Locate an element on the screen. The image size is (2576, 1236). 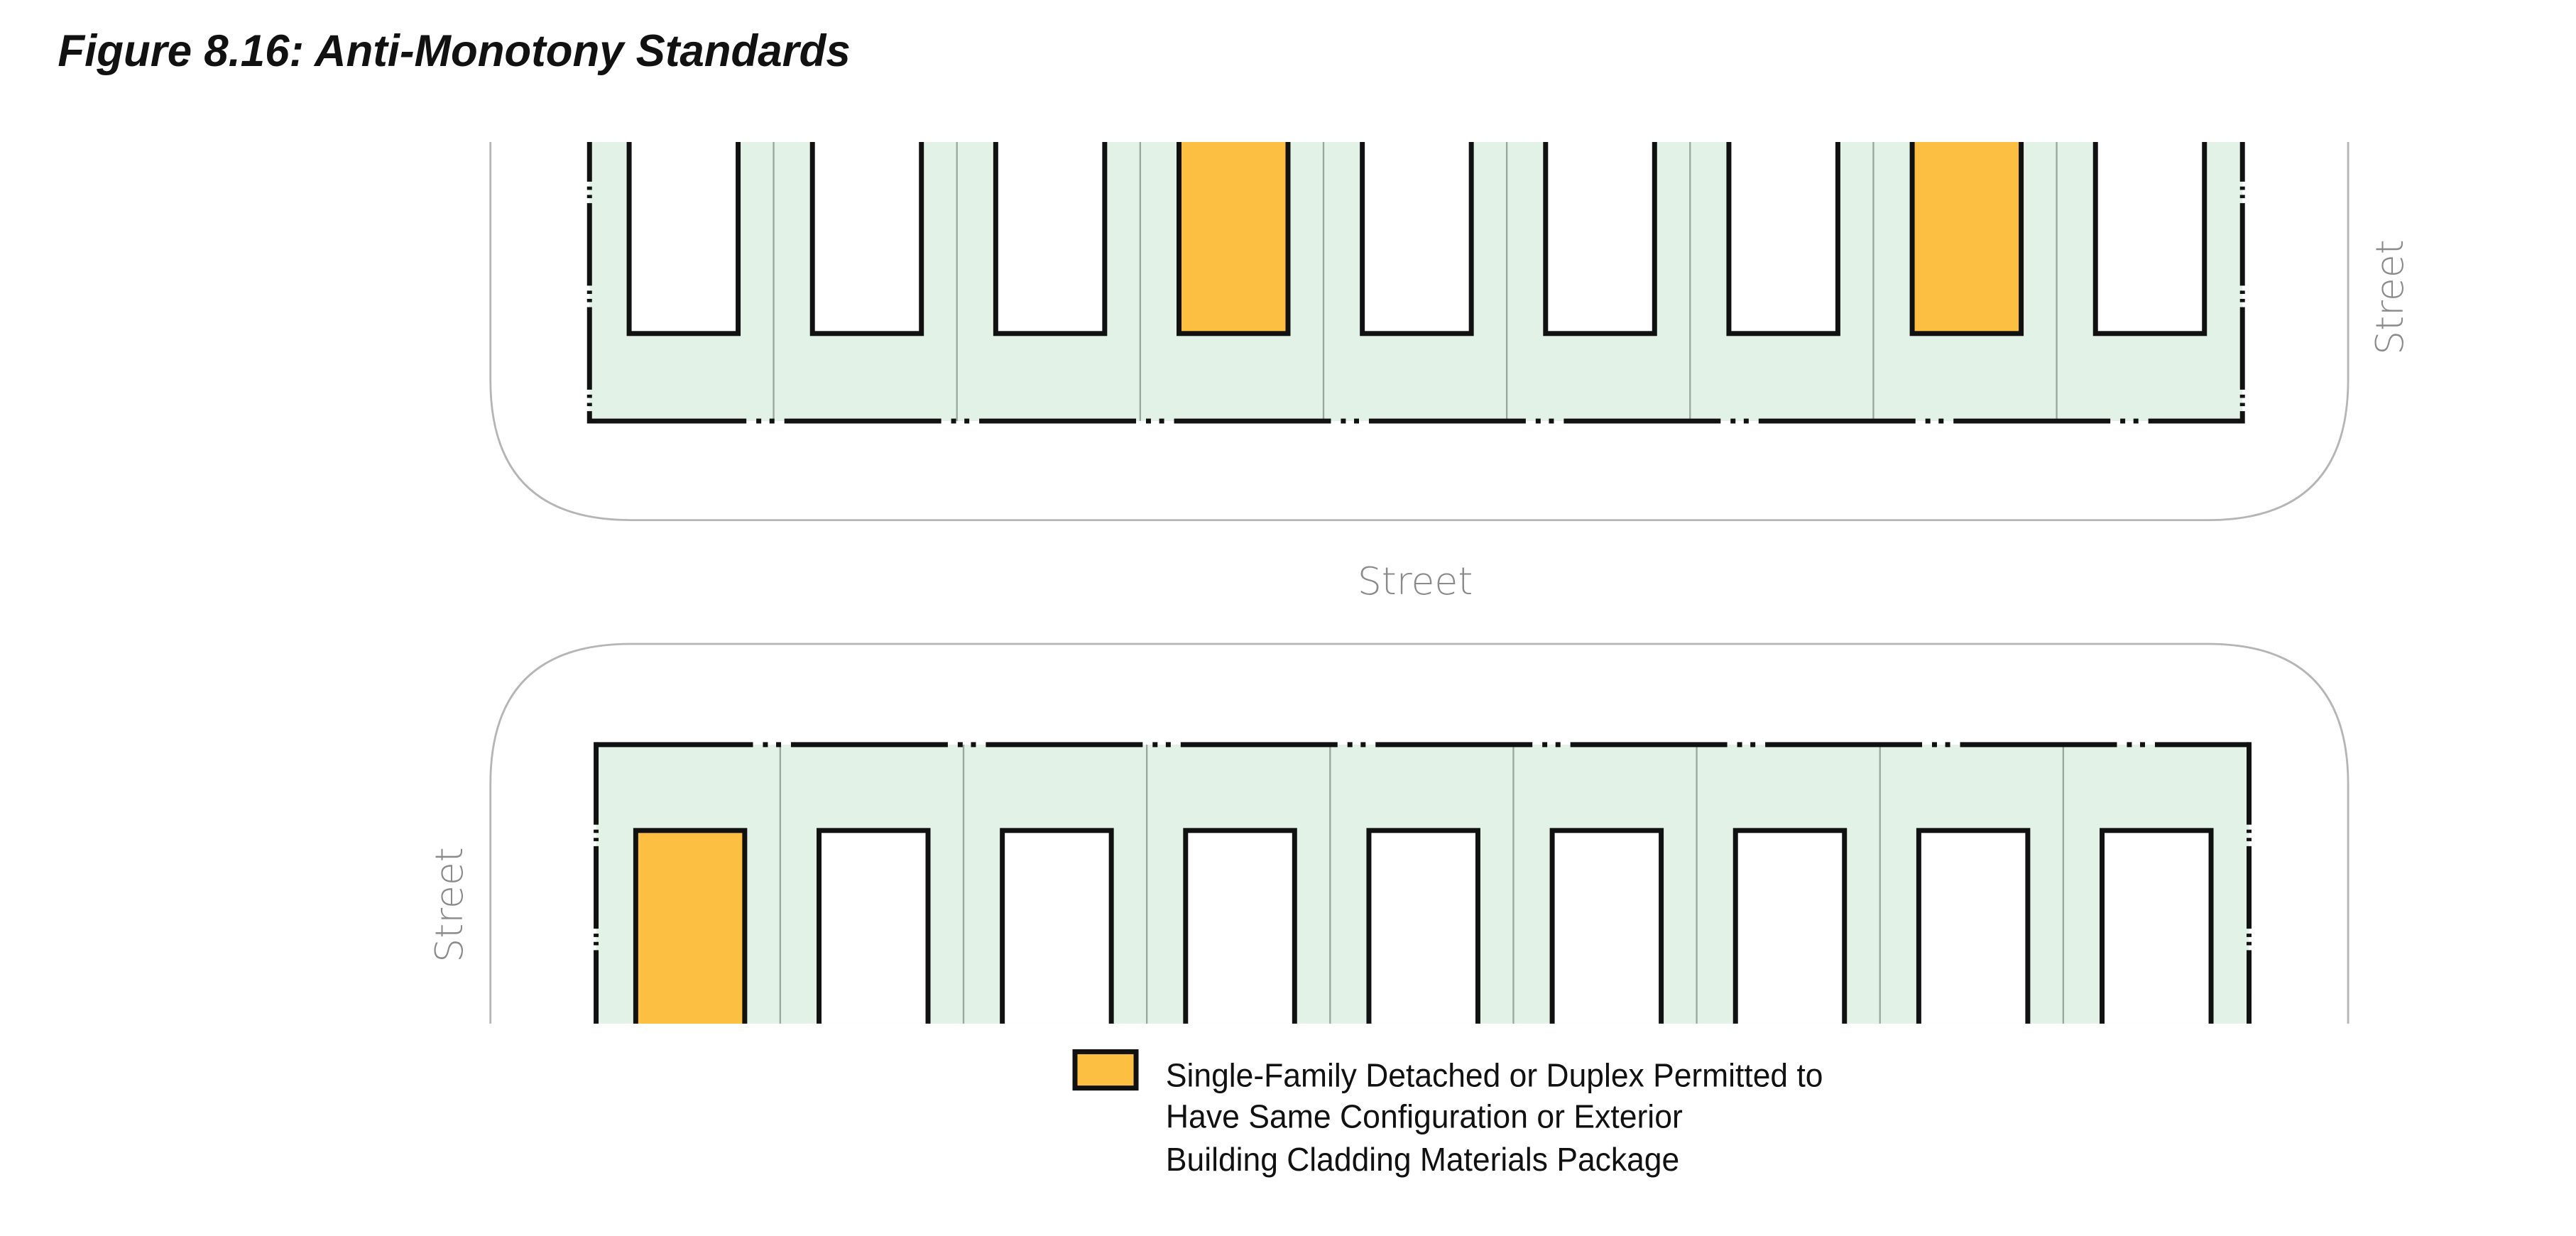
figure-title: Figure 8.16: Anti-Monotony Standards is located at coordinates (454, 51).